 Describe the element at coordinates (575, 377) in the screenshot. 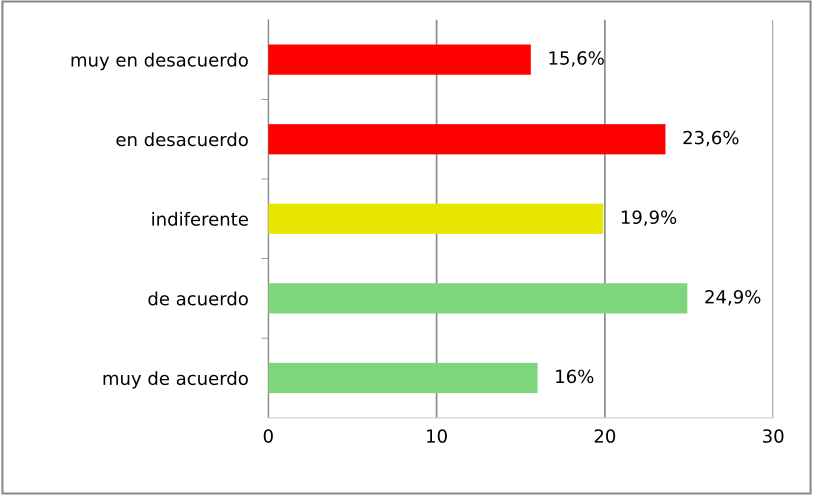

I see `data-label: 16%` at that location.